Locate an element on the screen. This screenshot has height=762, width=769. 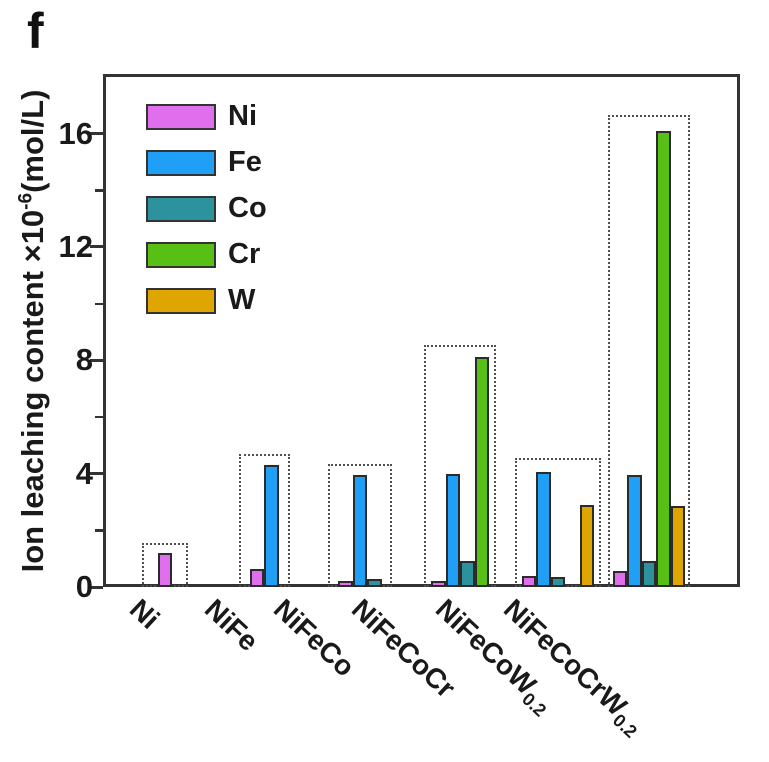
legend-swatch-fe is located at coordinates (181, 162).